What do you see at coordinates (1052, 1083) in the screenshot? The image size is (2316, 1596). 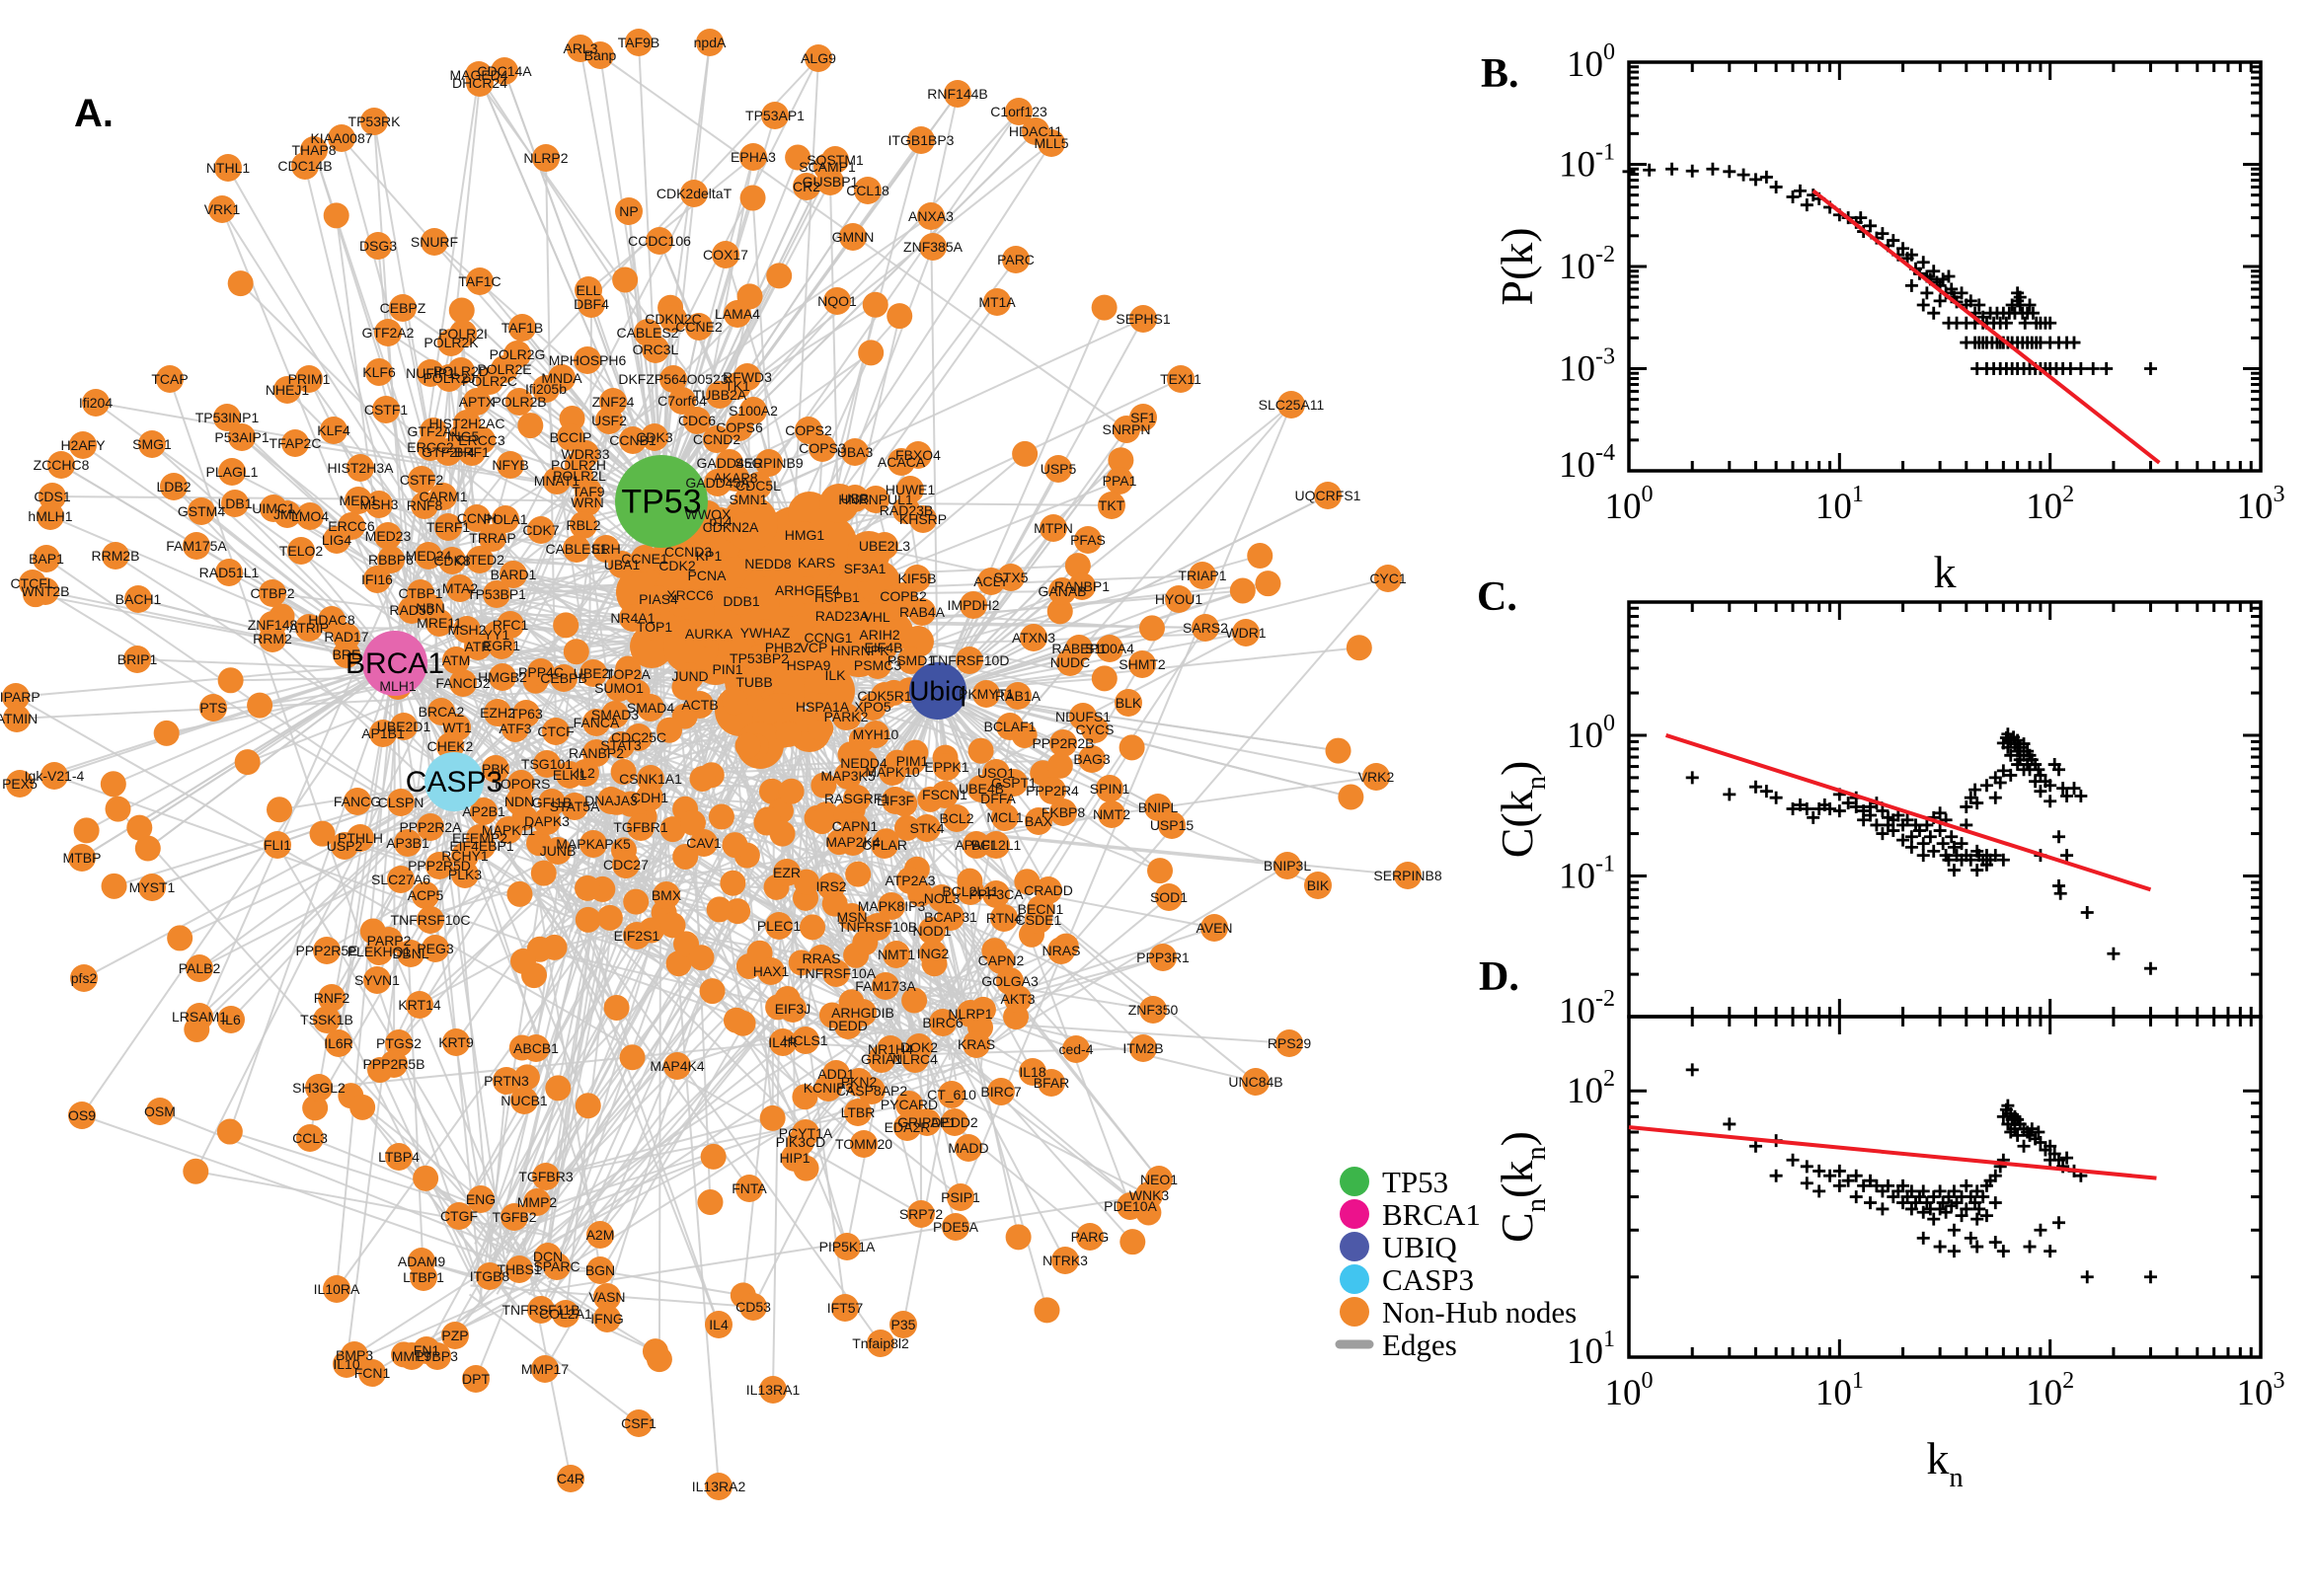 I see `node-label: BFAR` at bounding box center [1052, 1083].